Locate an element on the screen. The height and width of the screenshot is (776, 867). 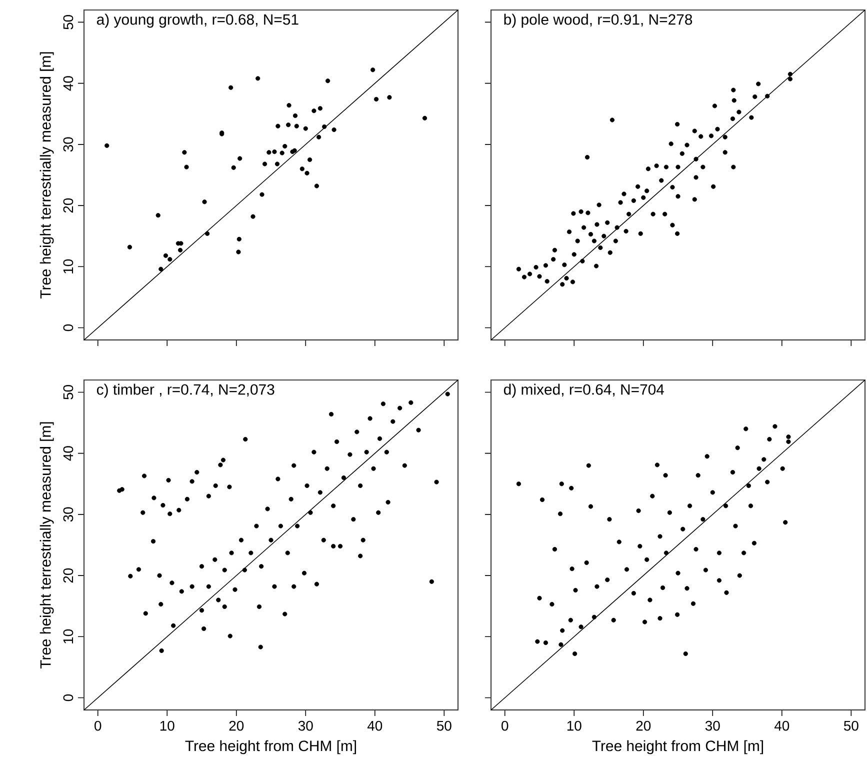
chart-title: a) young growth, r=0.68, N=51 is located at coordinates (197, 21).